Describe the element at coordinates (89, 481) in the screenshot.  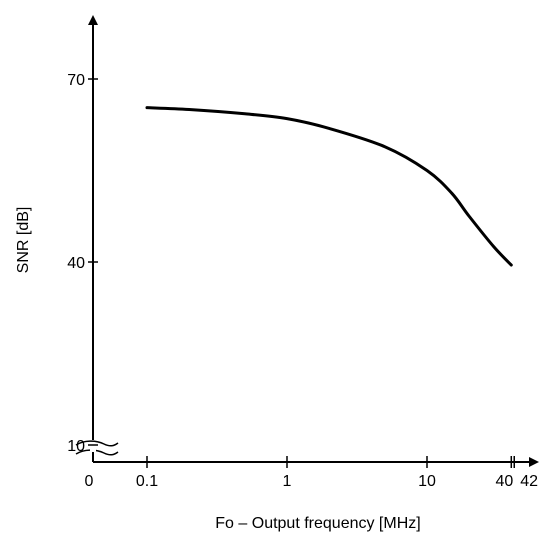
I see `x-origin-label: 0` at that location.